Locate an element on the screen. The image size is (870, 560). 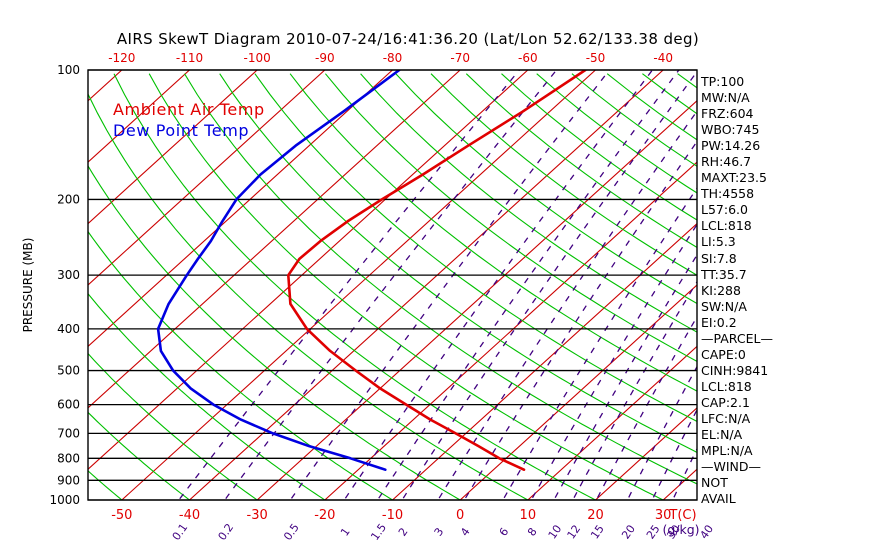
stat-line: CAPE:0 is located at coordinates (723, 354).